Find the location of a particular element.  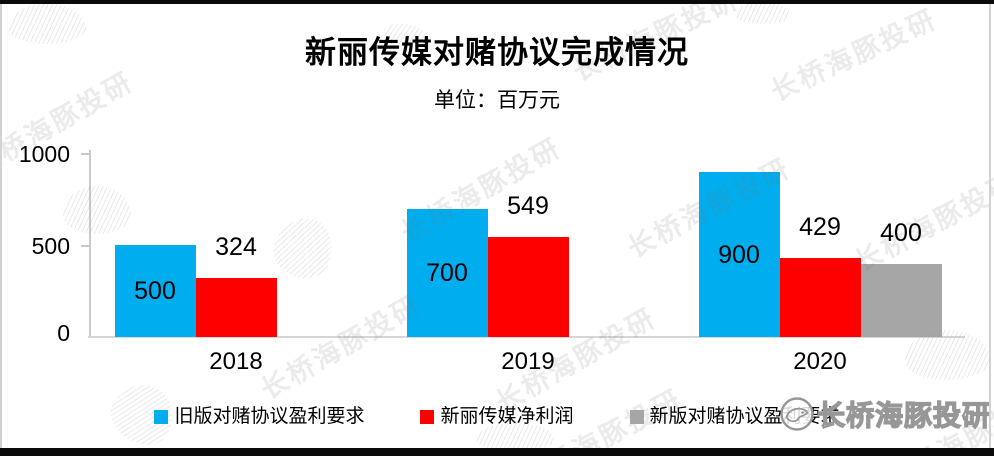

watermark-text: 长桥海豚投研 is located at coordinates (341, 347).